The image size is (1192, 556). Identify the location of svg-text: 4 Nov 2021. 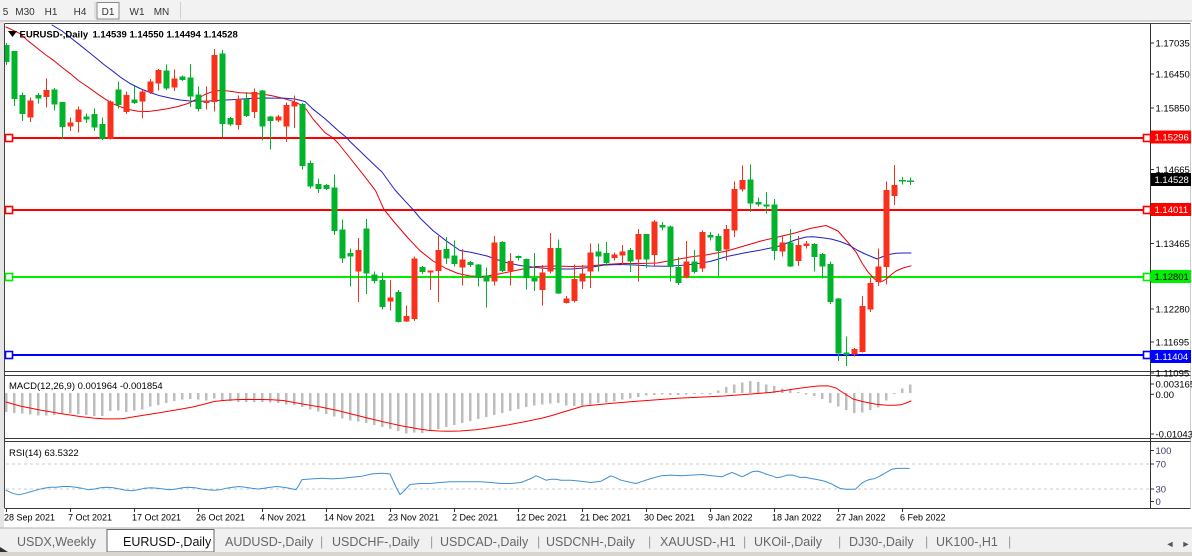
(283, 518).